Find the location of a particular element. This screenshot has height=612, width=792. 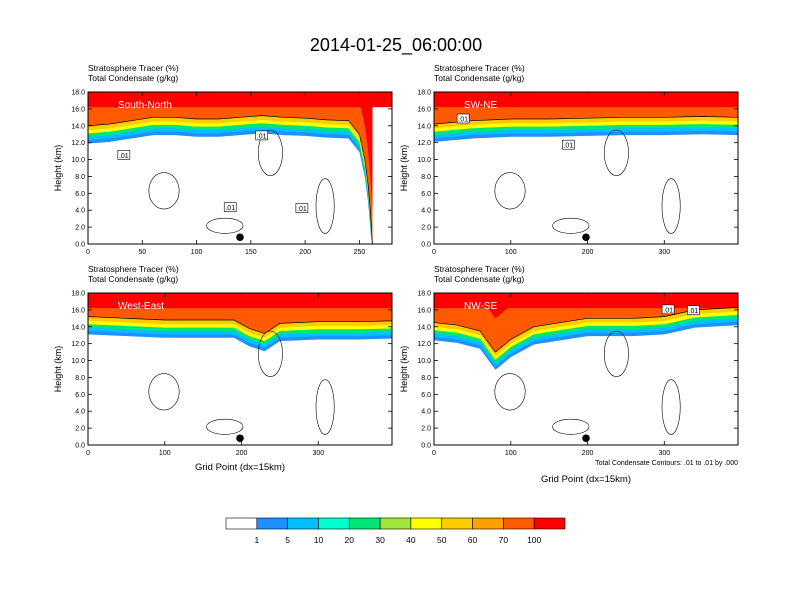

x-tick-label: 250 is located at coordinates (360, 252).